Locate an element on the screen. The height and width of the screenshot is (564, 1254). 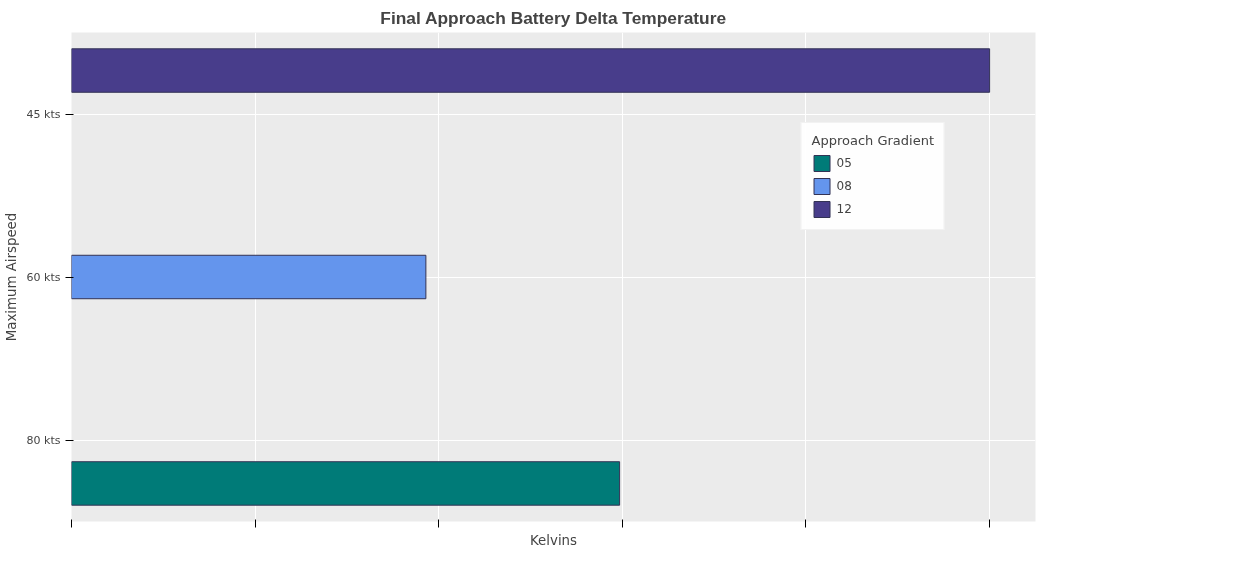
legend-title: Approach Gradient is located at coordinates (872, 140).